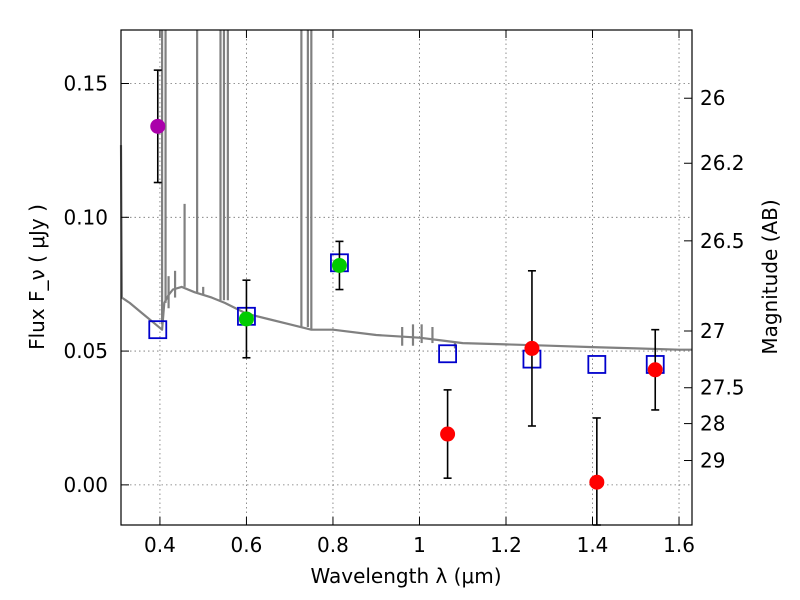  What do you see at coordinates (37, 277) in the screenshot?
I see `y-axis-label: Flux F_ν ( μJy )` at bounding box center [37, 277].